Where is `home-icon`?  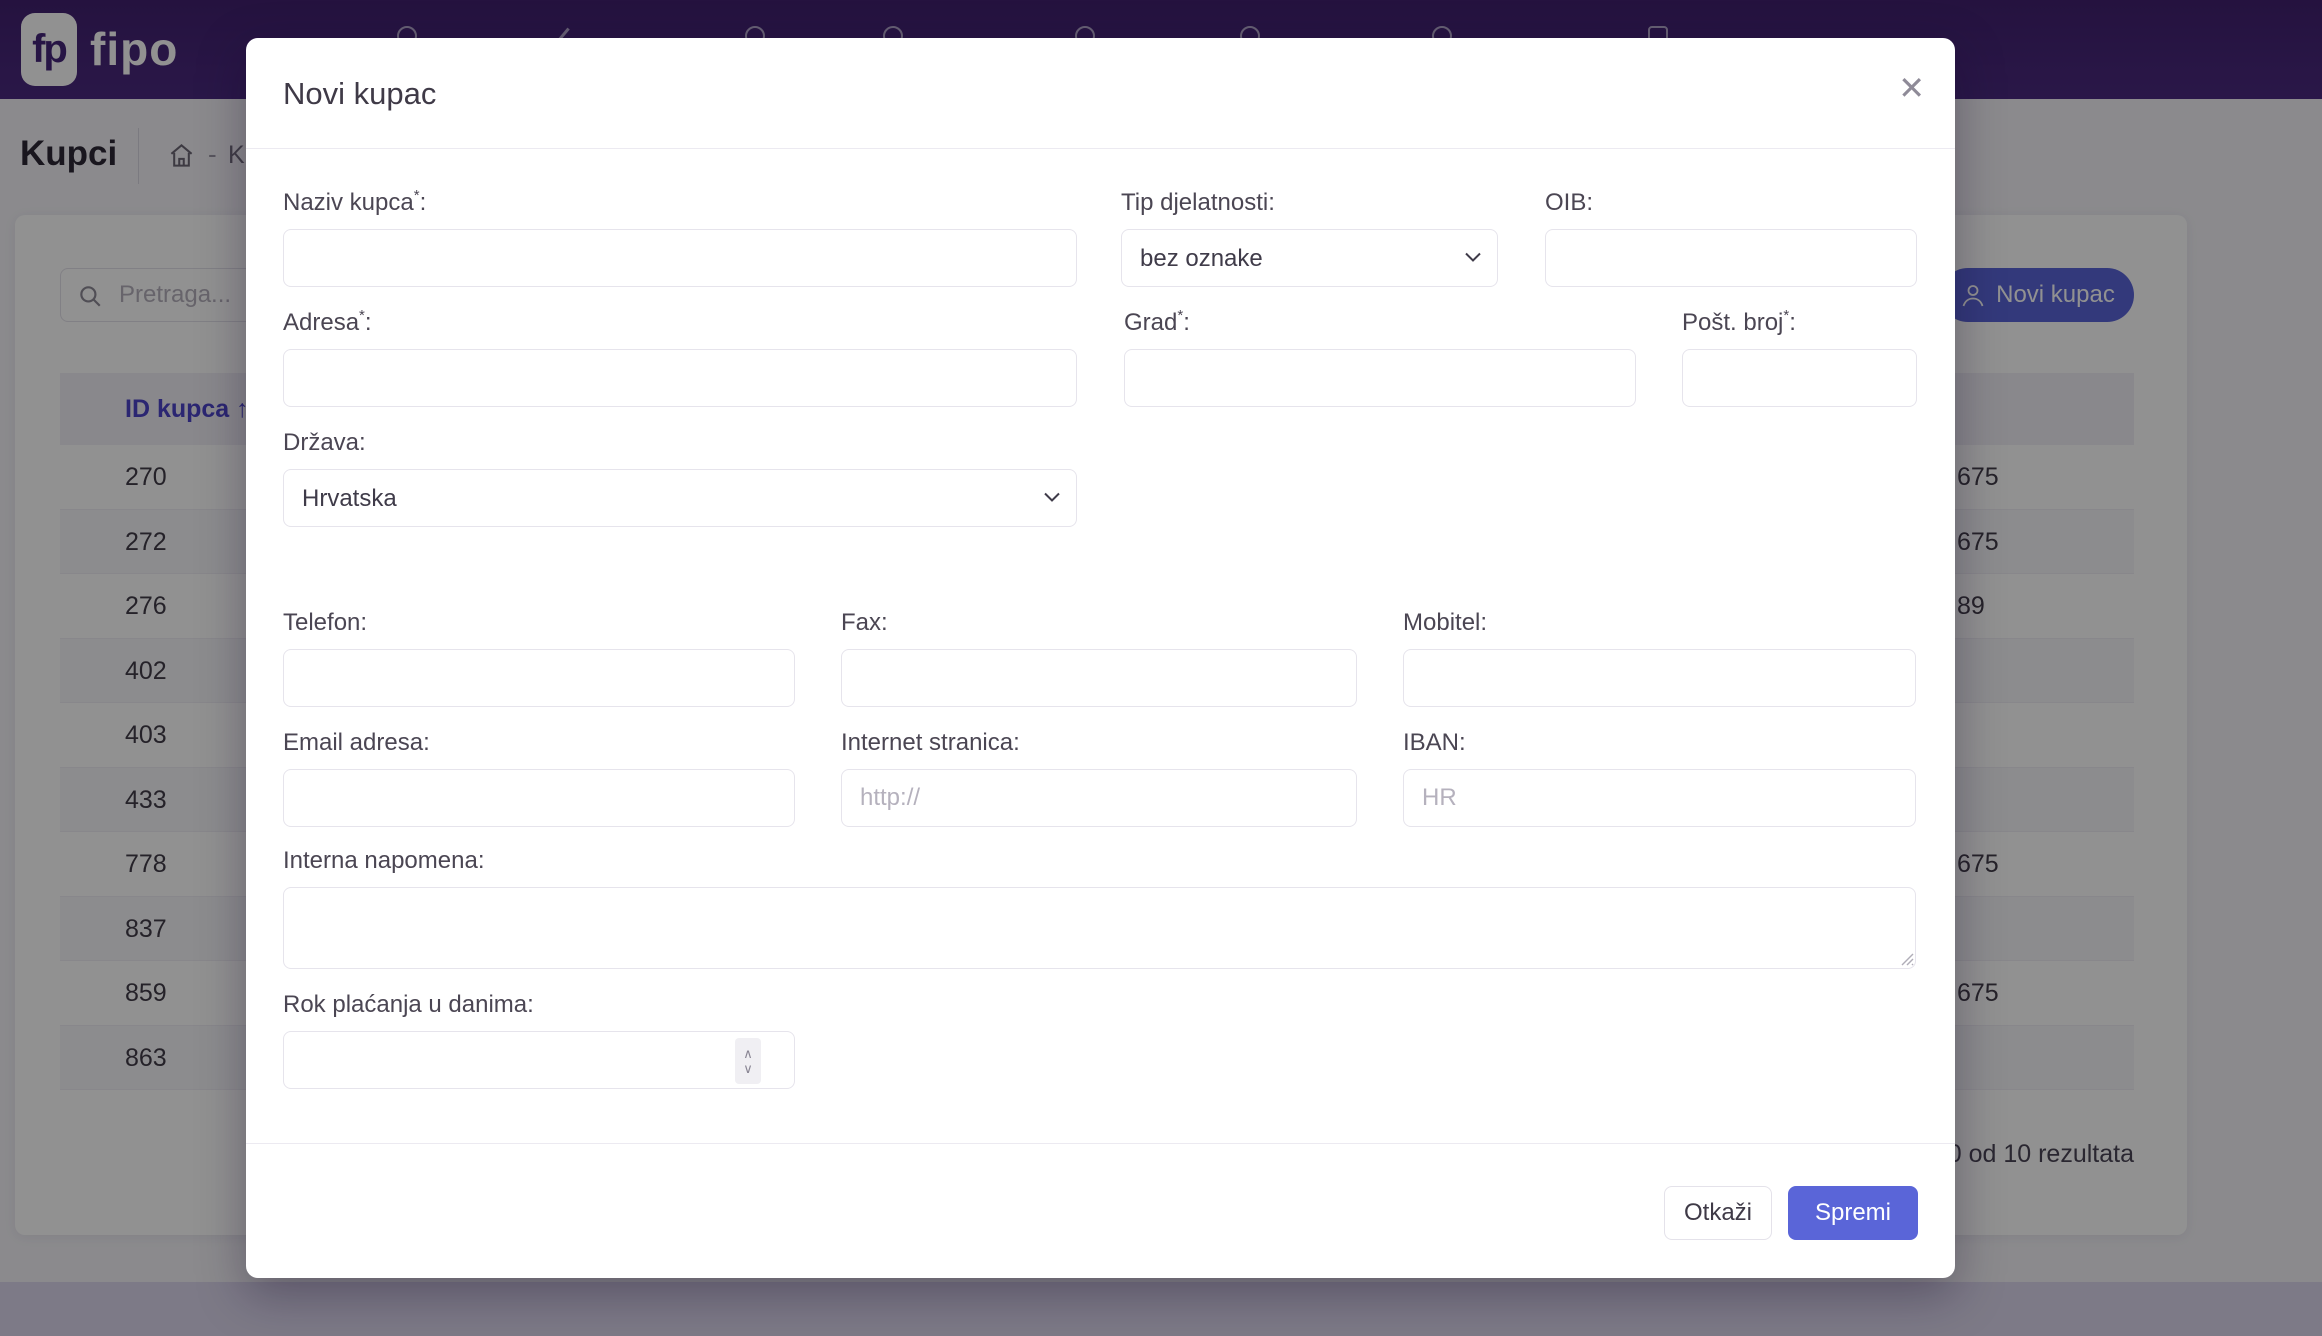 home-icon is located at coordinates (181, 158).